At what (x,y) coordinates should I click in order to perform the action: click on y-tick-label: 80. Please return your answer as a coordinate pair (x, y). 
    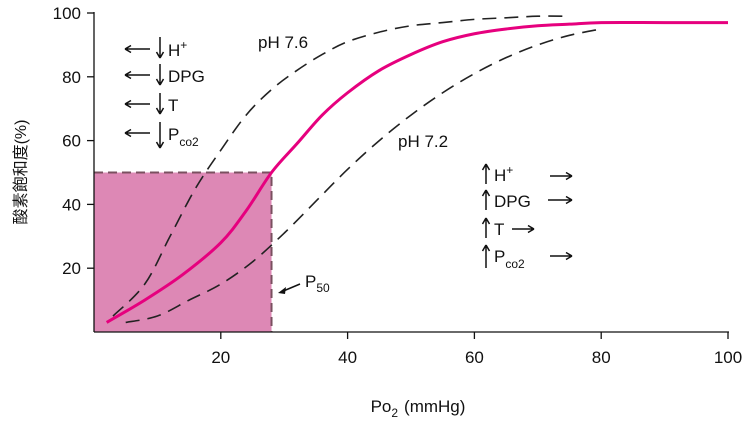
    Looking at the image, I should click on (71, 77).